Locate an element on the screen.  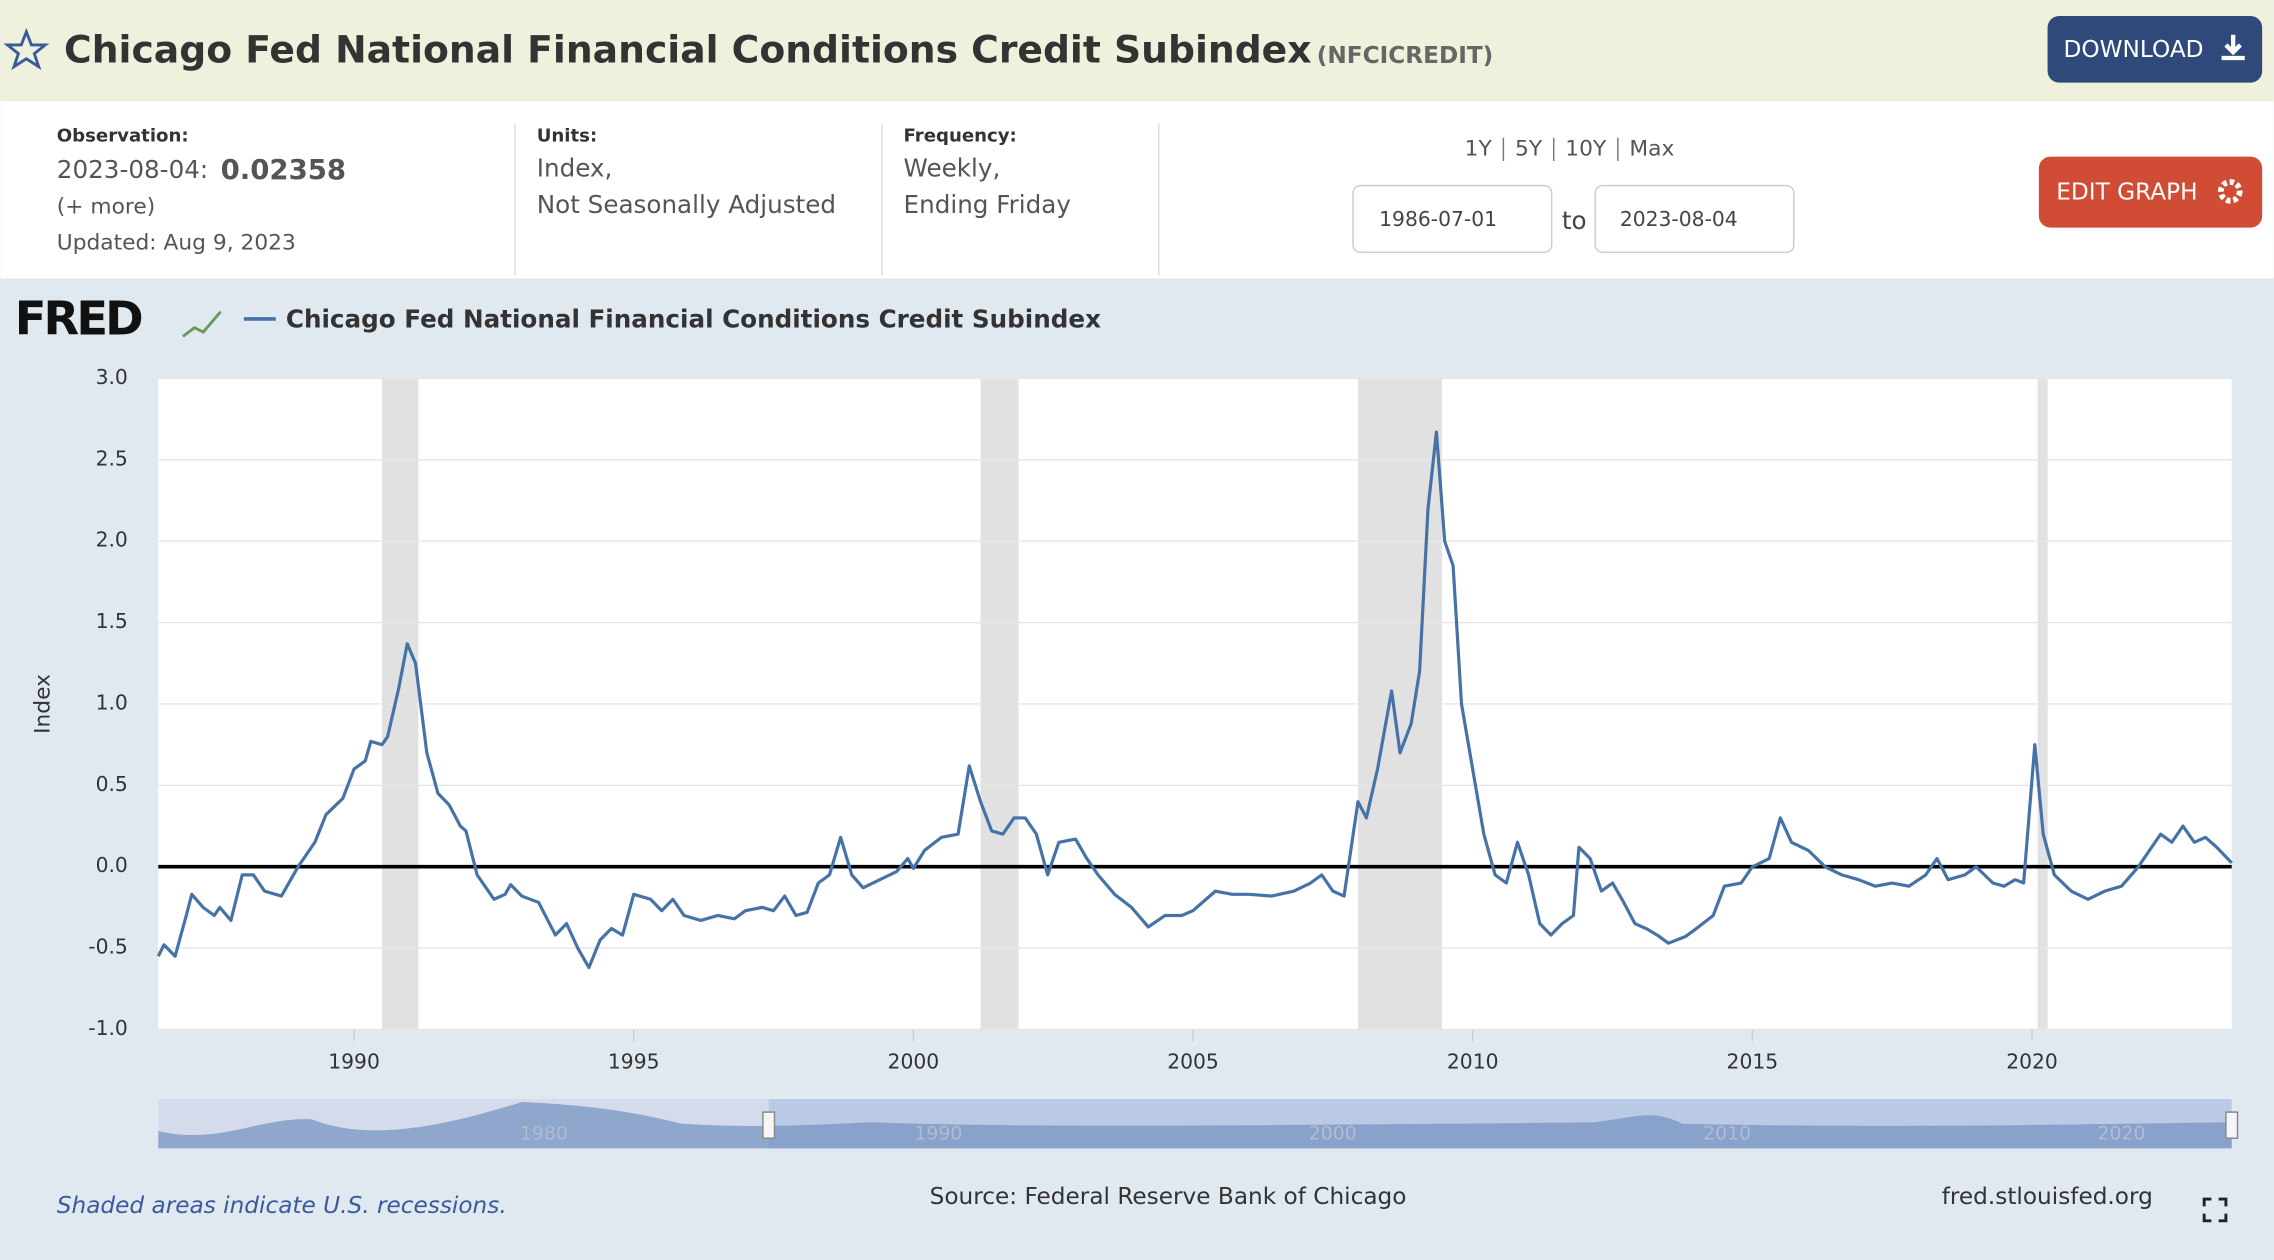
series-id: (NFCICREDIT) is located at coordinates (1405, 55).